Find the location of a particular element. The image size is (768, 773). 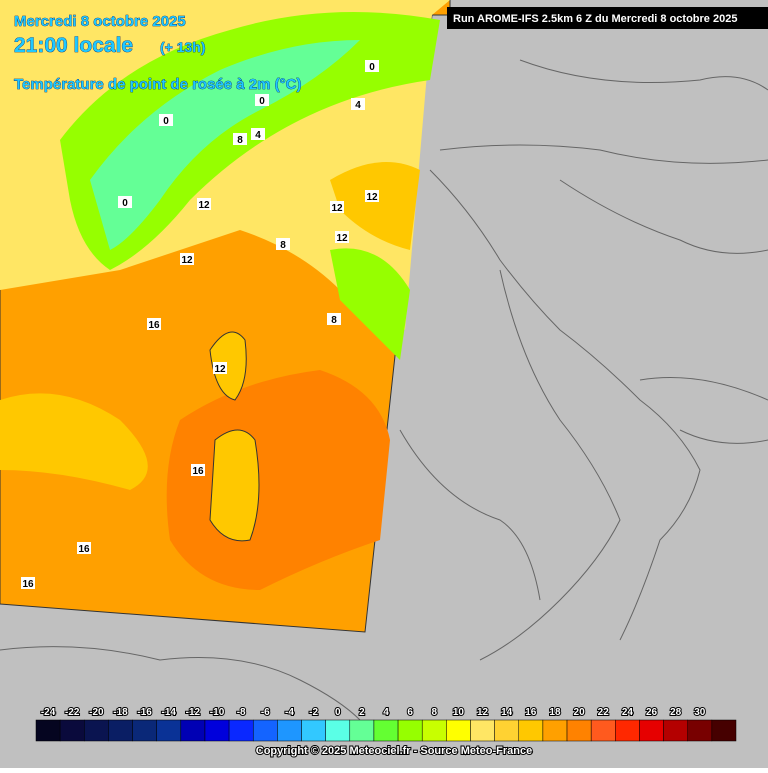

colorbar-tick: 4 is located at coordinates (386, 712).